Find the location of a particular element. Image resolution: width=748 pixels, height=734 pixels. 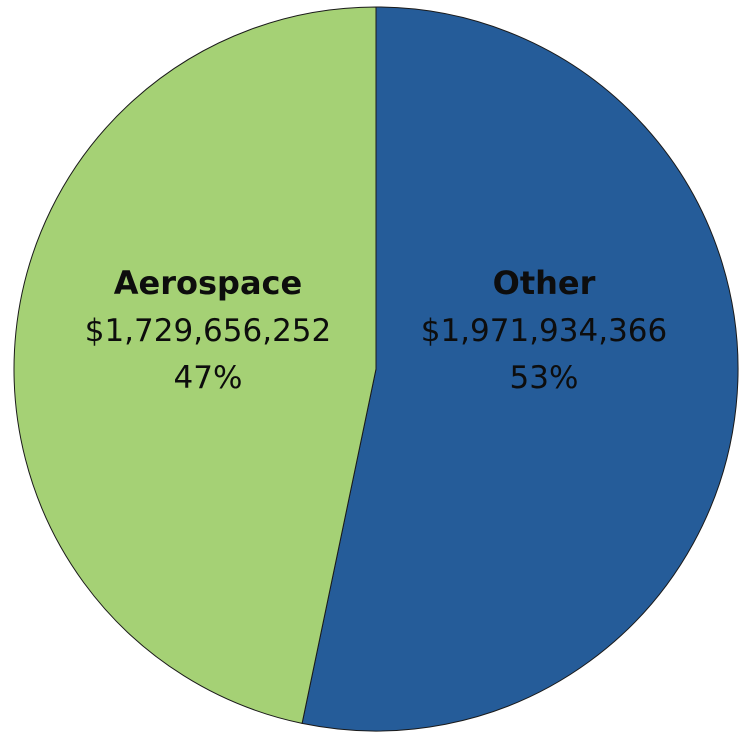

slice-value-label: $1,729,656,252 is located at coordinates (208, 331).